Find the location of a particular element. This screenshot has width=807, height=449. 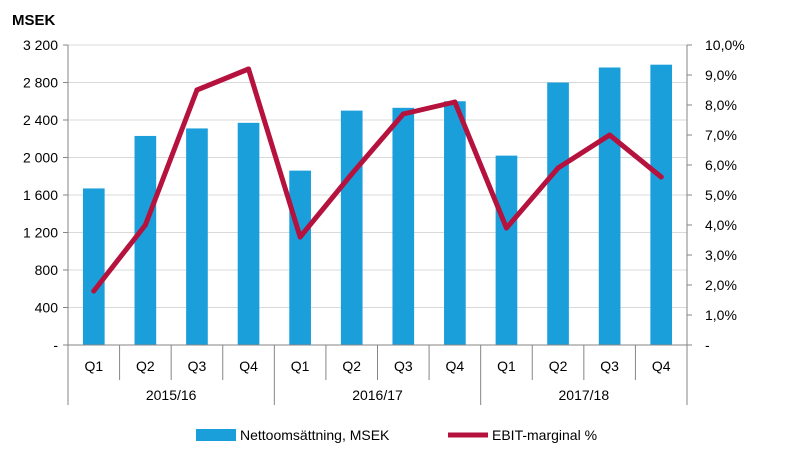

legend-label: Nettoomsättning, MSEK is located at coordinates (315, 435).